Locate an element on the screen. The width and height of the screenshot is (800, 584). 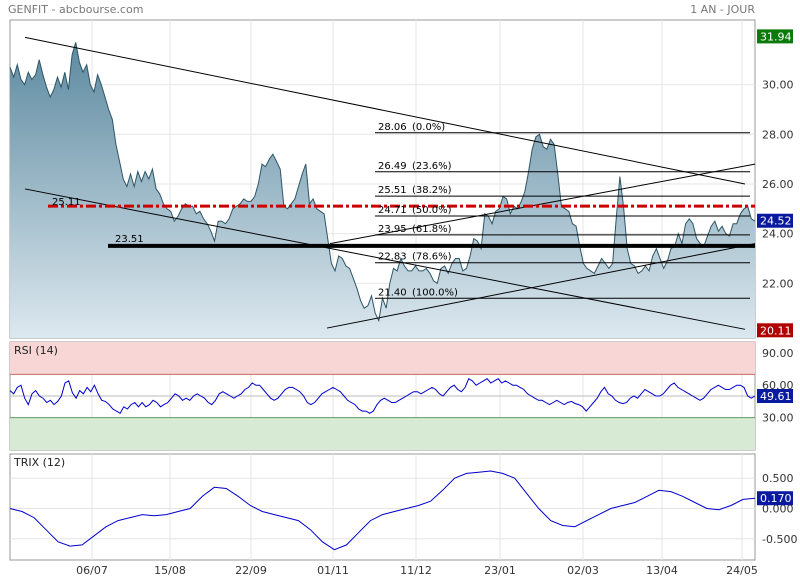
x-tick-label: 22/09 is located at coordinates (251, 570).